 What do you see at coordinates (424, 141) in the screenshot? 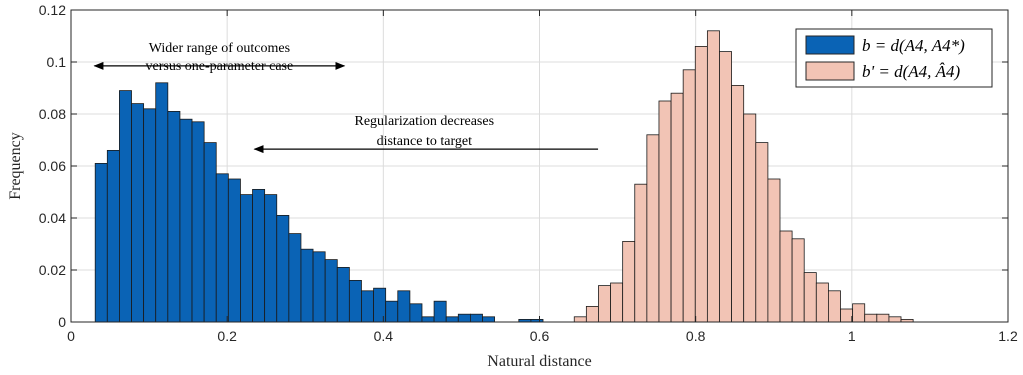
I see `annotation-text: distance to target` at bounding box center [424, 141].